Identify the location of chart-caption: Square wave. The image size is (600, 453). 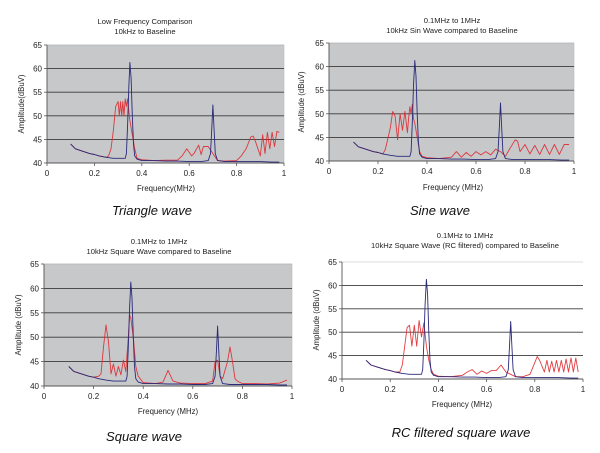
(144, 436).